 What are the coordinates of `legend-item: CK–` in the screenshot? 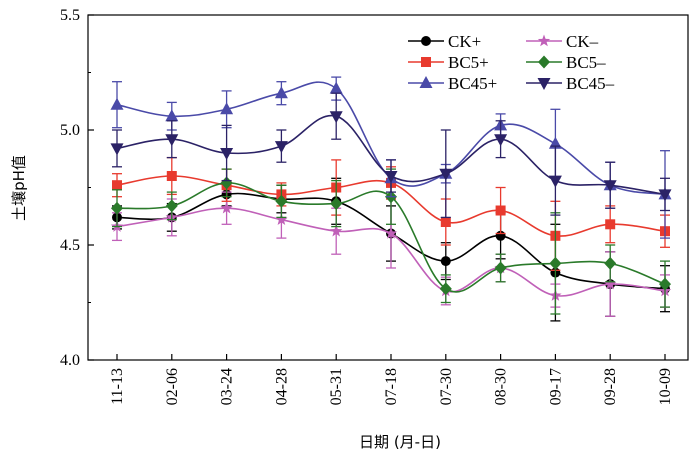 It's located at (562, 41).